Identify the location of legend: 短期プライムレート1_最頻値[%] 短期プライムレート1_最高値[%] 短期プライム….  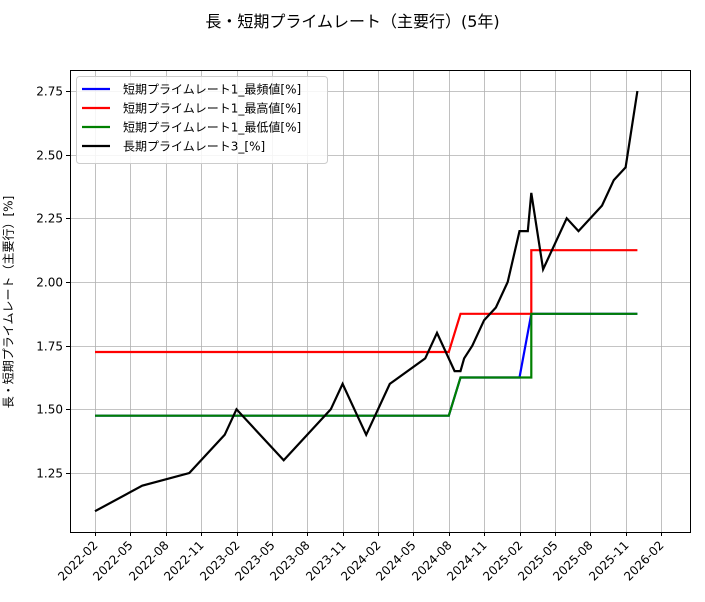
(202, 120).